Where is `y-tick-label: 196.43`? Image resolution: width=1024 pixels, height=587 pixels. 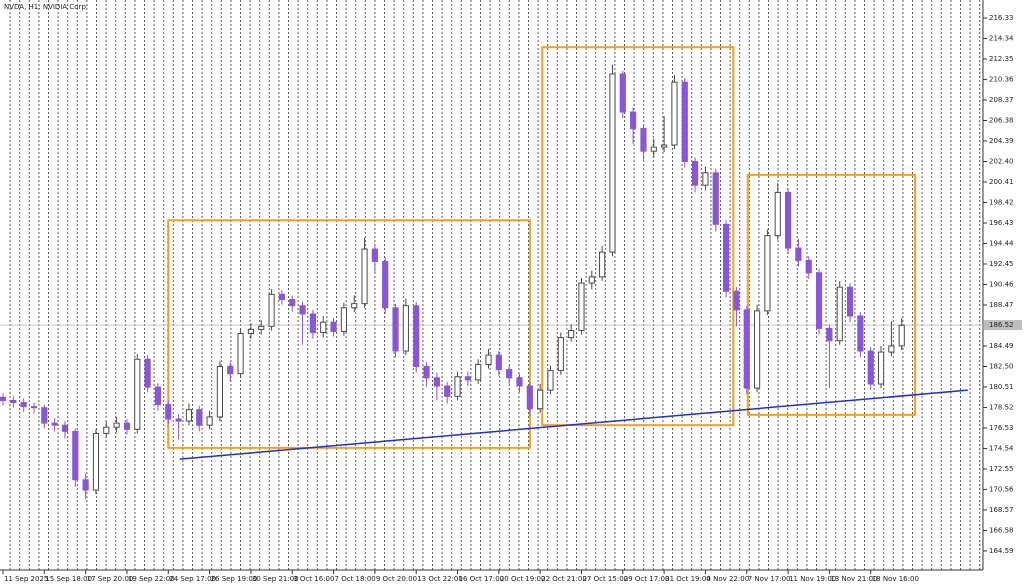
y-tick-label: 196.43 is located at coordinates (1001, 223).